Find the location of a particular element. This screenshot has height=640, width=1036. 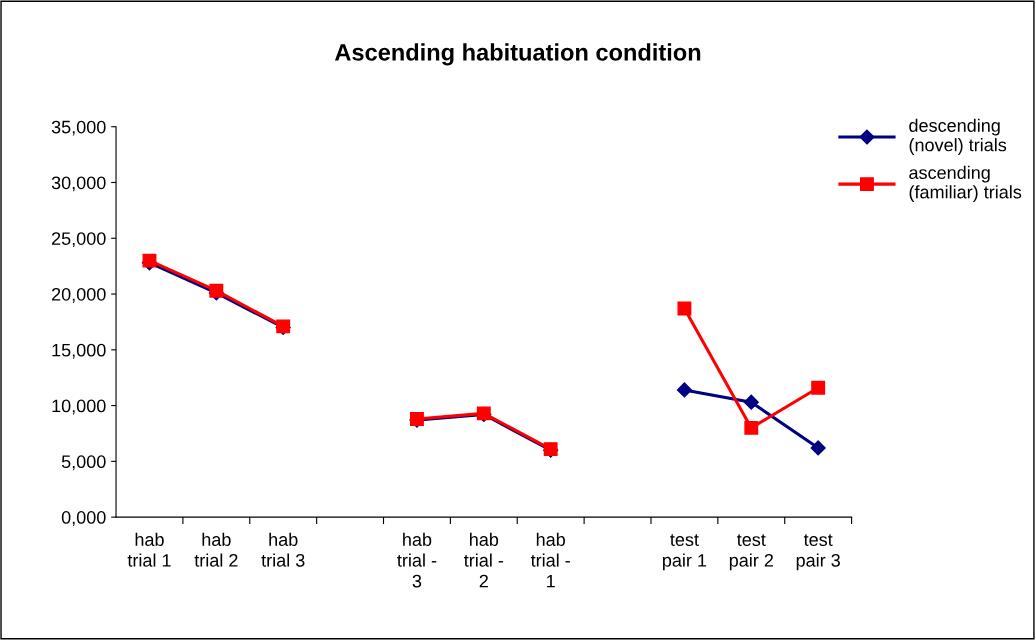

y-tick-label: 30,000 is located at coordinates (78, 184).